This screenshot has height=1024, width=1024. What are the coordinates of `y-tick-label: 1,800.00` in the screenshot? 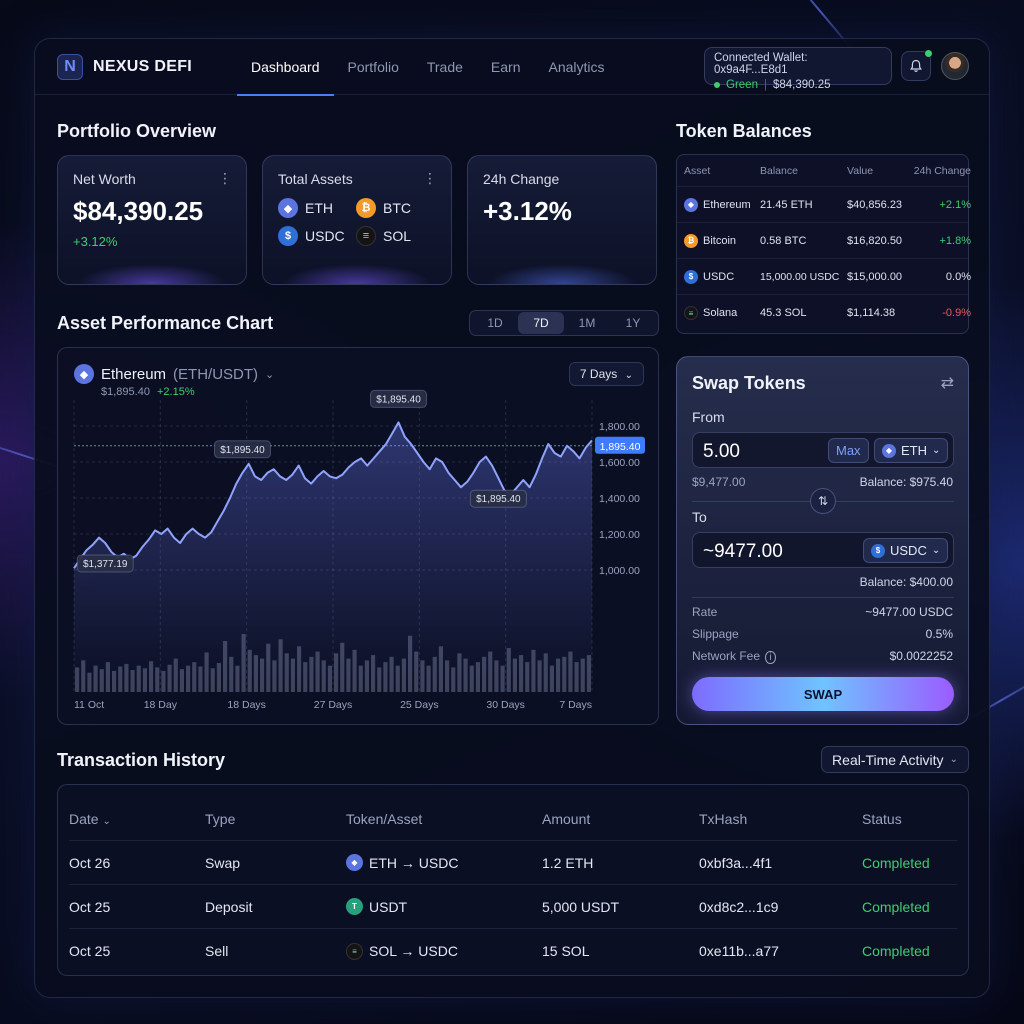 It's located at (619, 427).